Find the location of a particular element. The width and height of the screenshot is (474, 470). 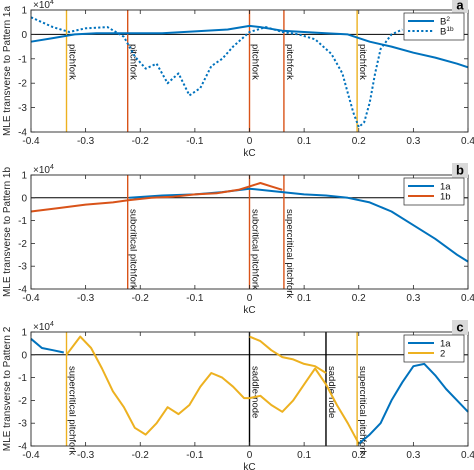

panel-label: a is located at coordinates (460, 6).